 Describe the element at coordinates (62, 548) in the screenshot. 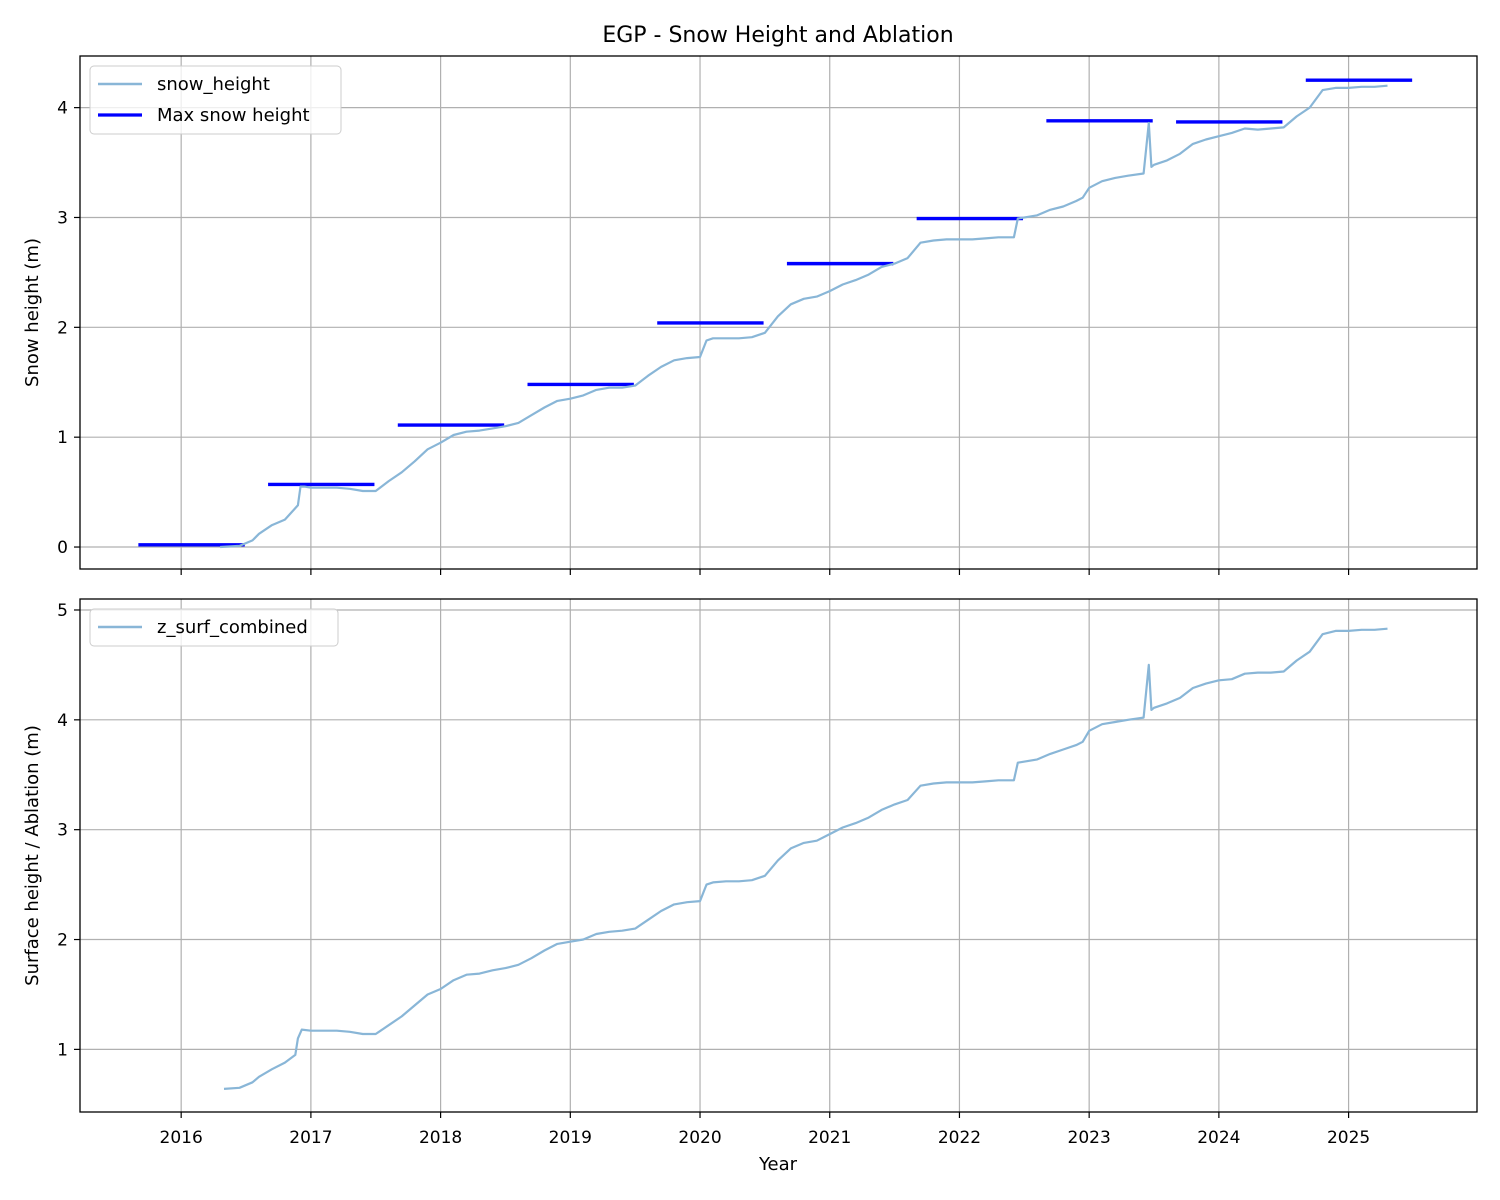

I see `y-tick-label: 0` at that location.